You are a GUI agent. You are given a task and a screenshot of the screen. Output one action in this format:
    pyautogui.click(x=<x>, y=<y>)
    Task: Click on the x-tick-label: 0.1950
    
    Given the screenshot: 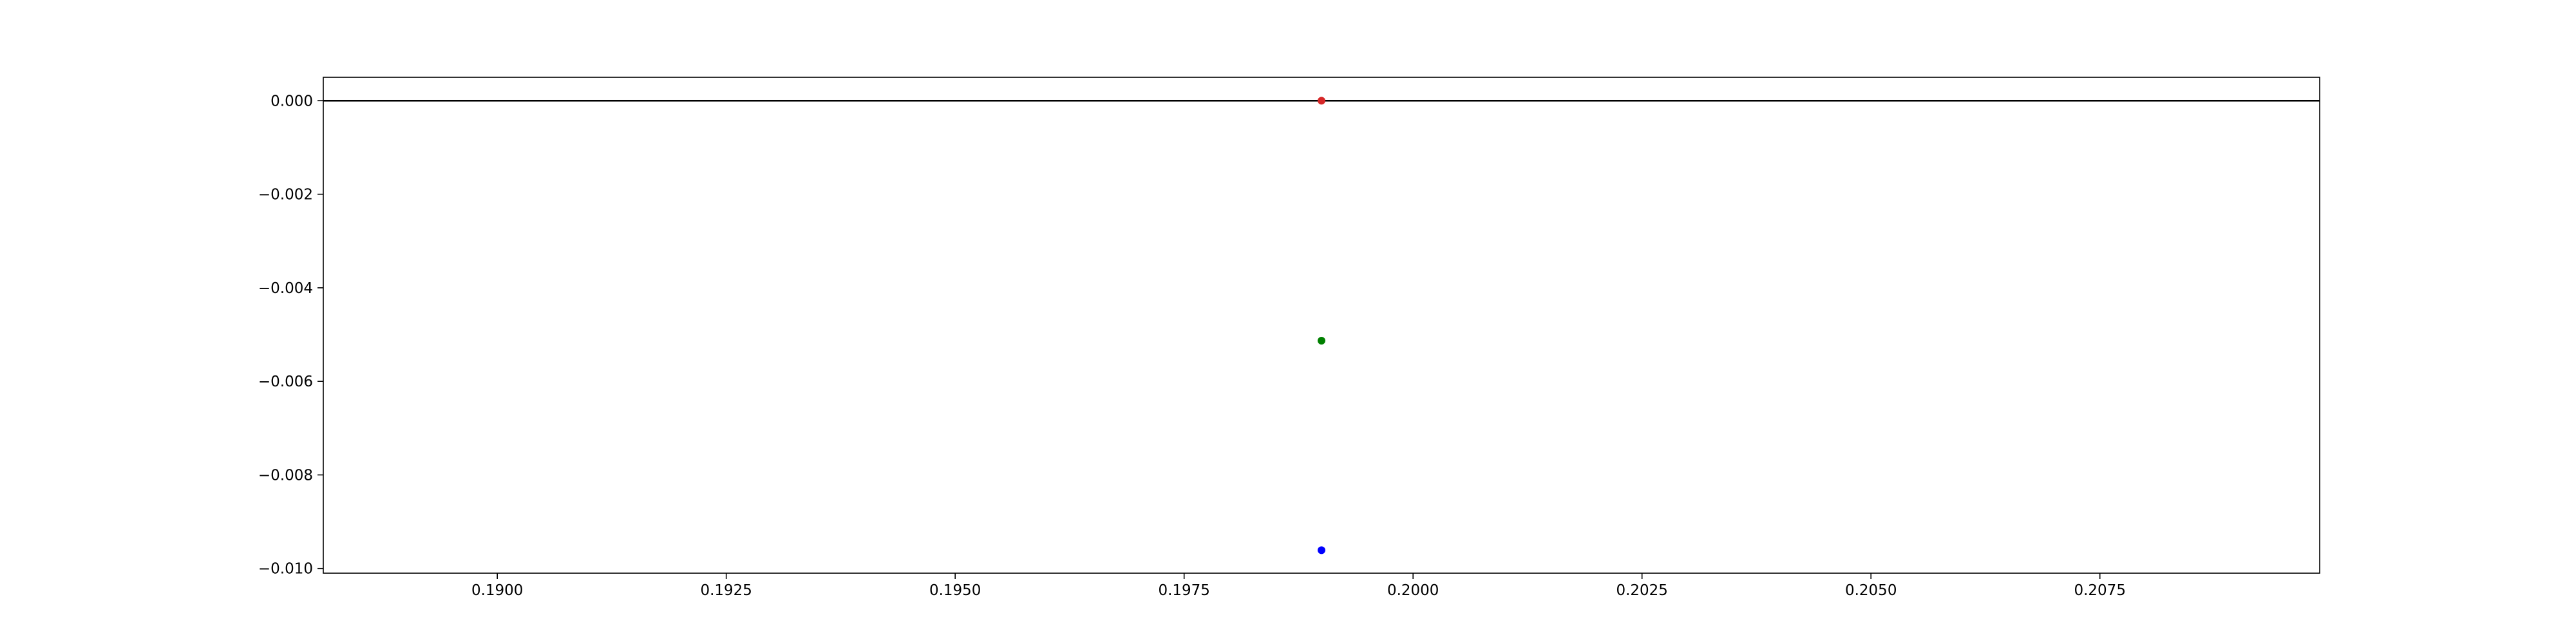 What is the action you would take?
    pyautogui.click(x=955, y=590)
    